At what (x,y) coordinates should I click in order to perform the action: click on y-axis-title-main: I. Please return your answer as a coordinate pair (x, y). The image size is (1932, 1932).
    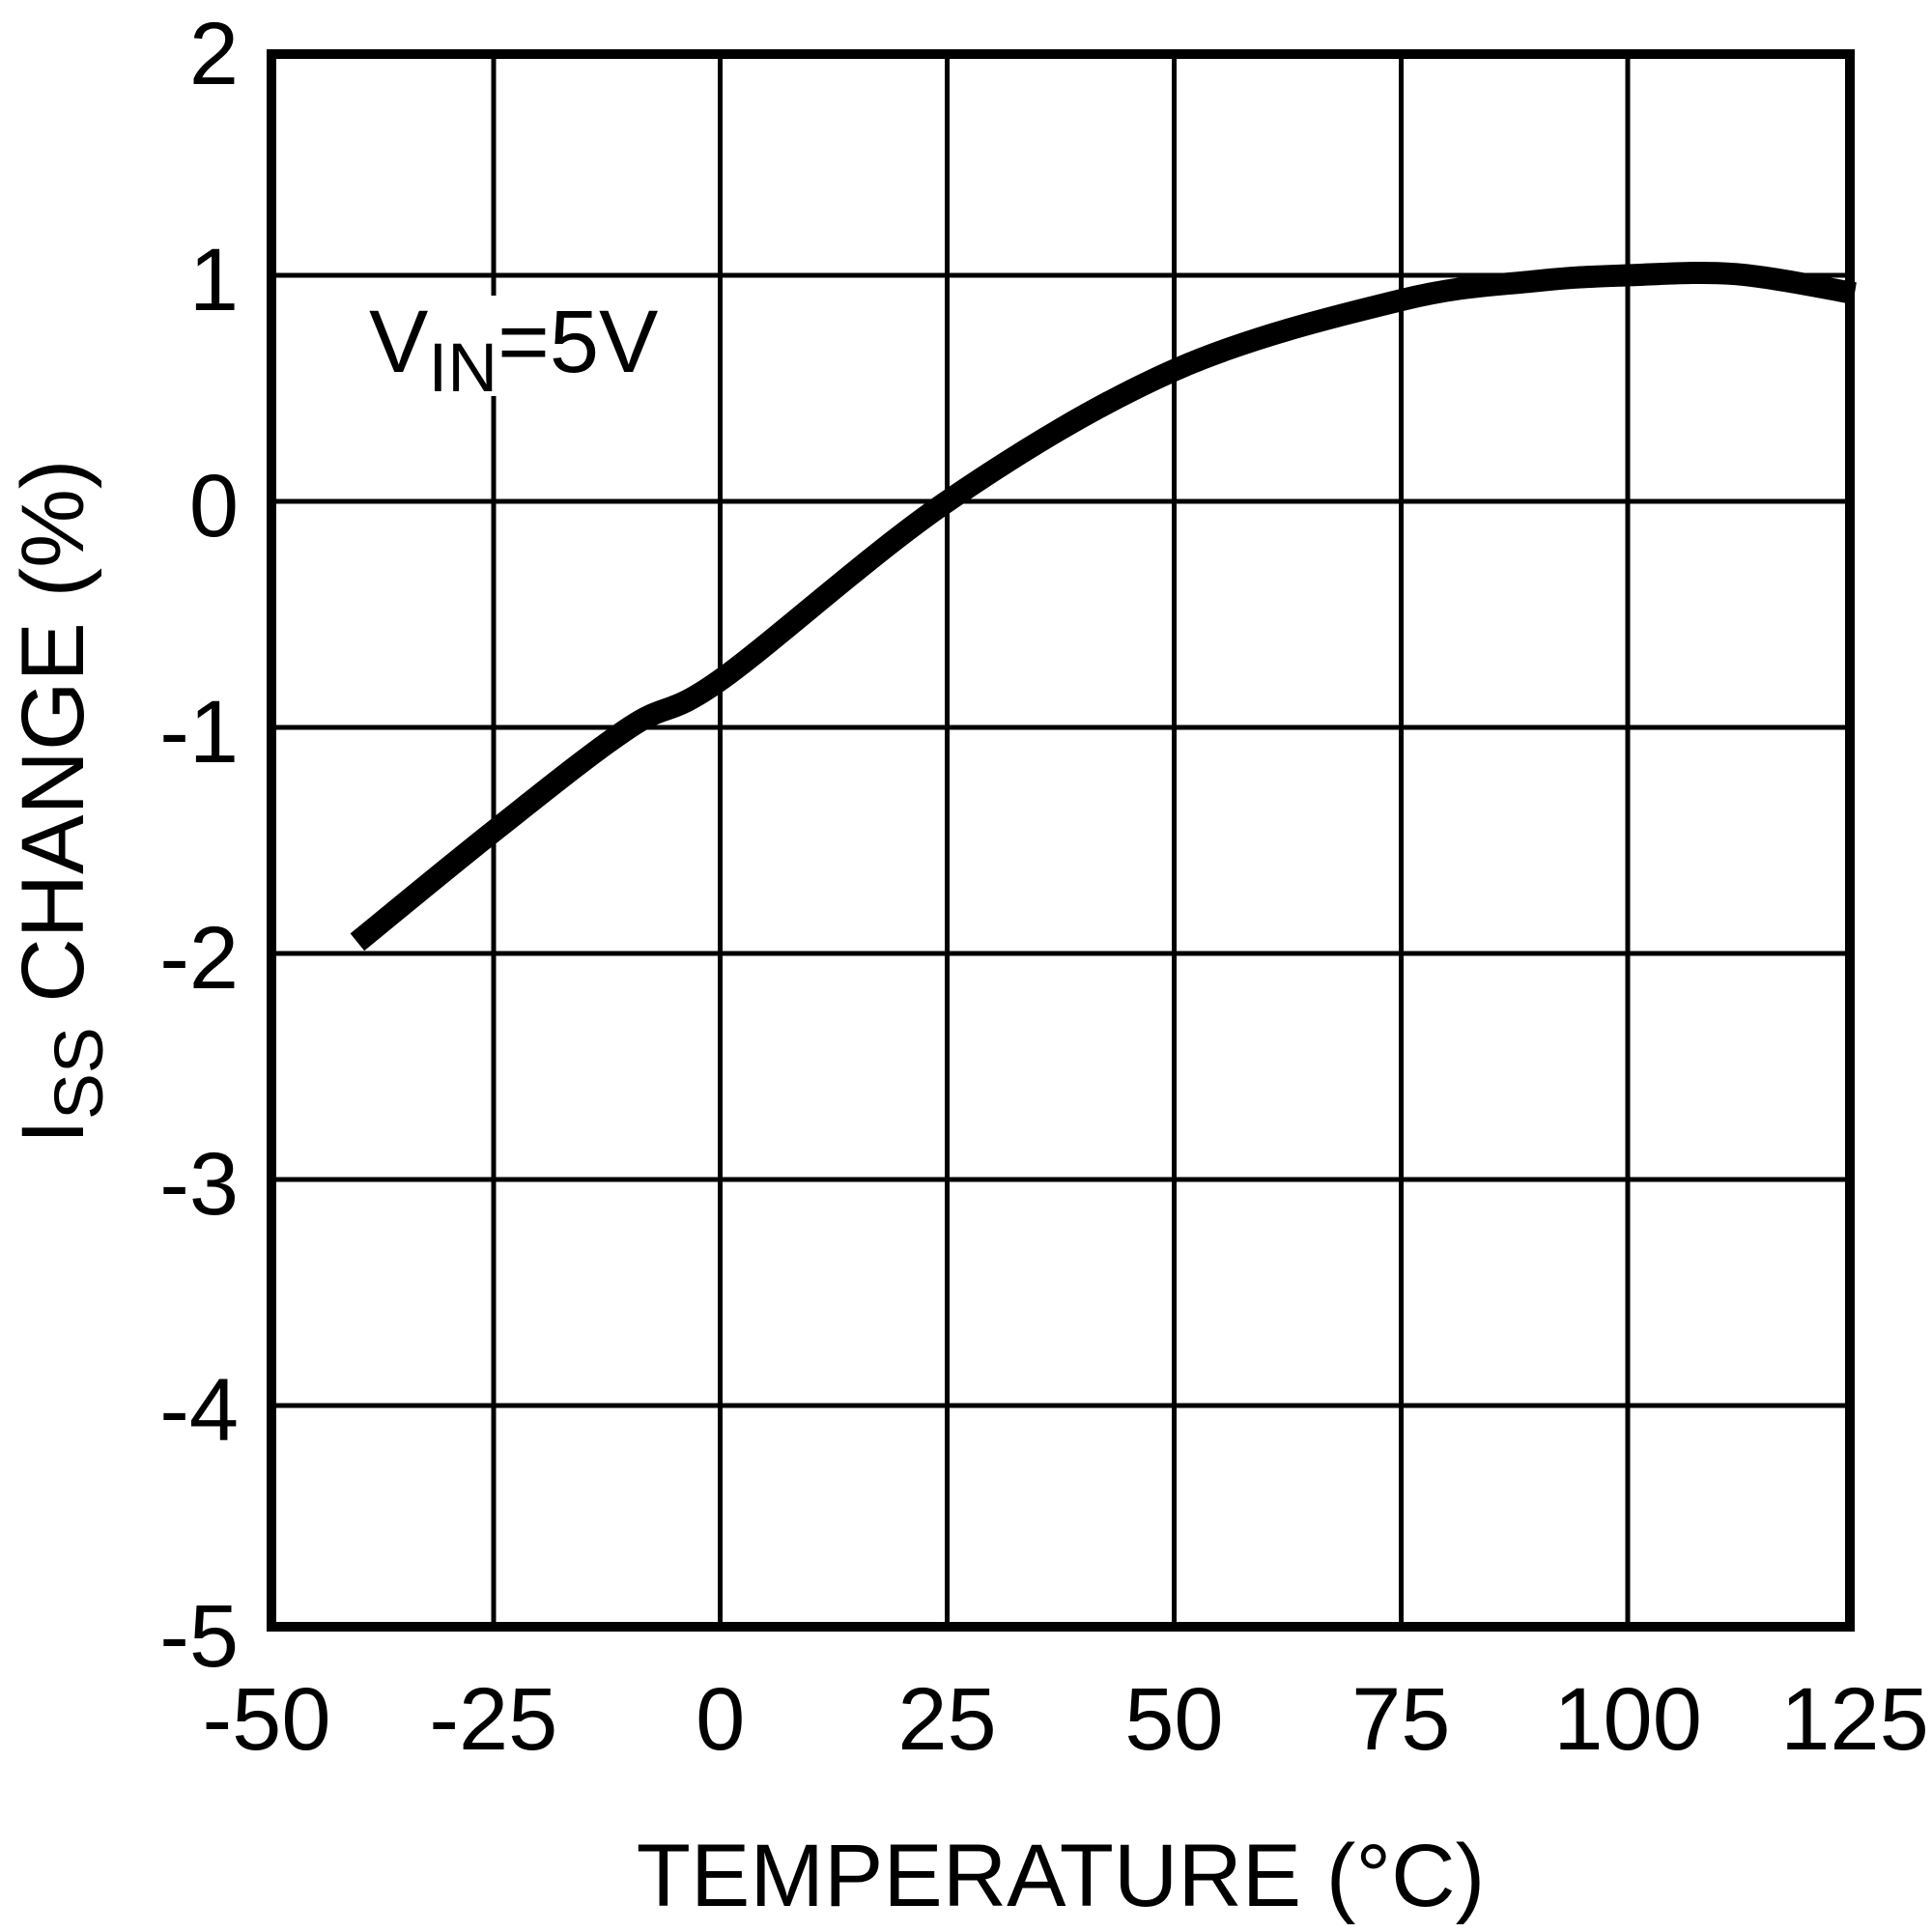
    Looking at the image, I should click on (53, 1132).